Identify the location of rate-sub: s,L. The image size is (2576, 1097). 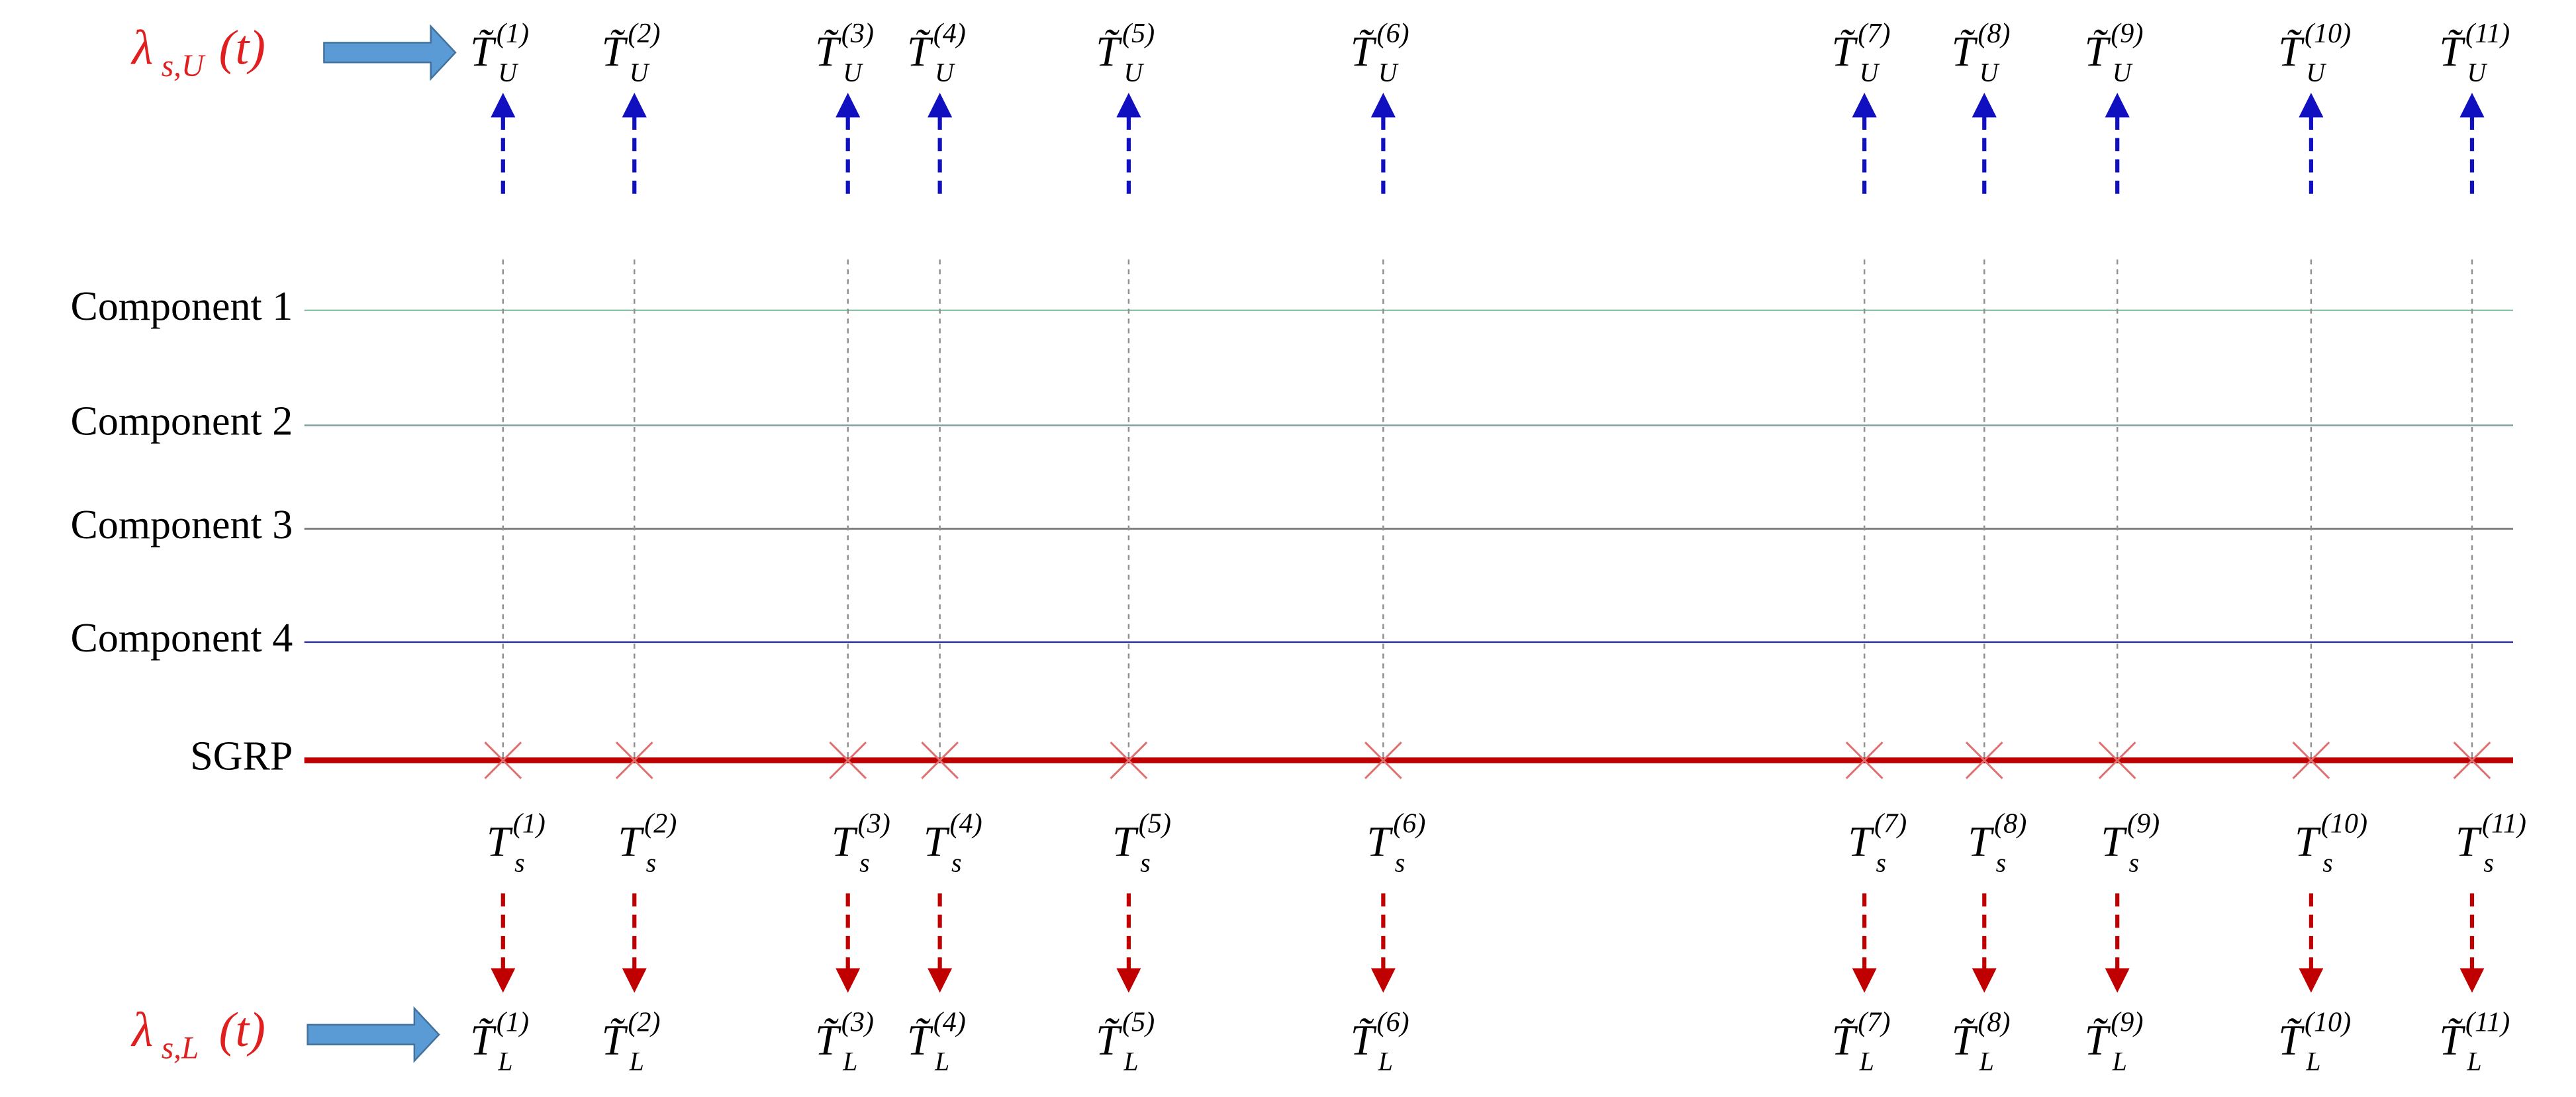
(180, 1048).